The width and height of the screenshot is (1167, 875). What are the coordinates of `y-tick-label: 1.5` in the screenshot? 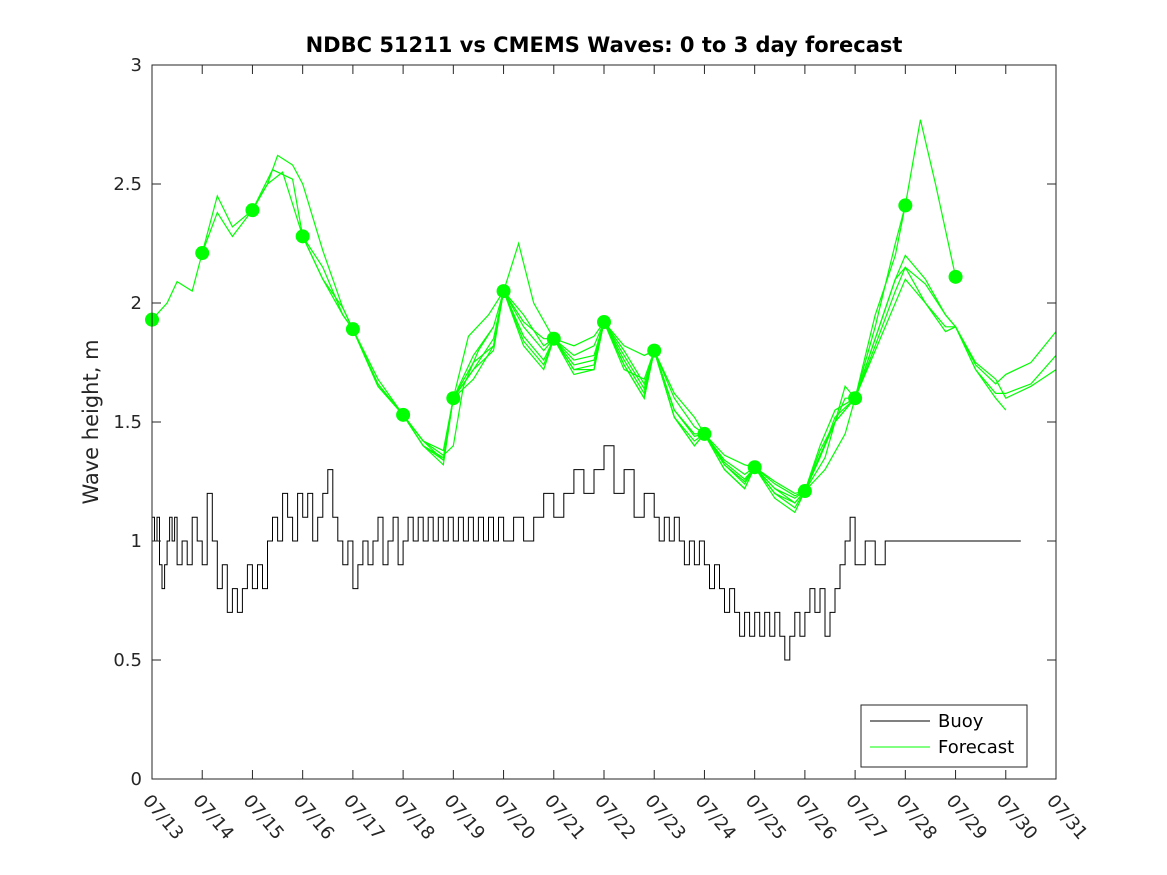 It's located at (127, 422).